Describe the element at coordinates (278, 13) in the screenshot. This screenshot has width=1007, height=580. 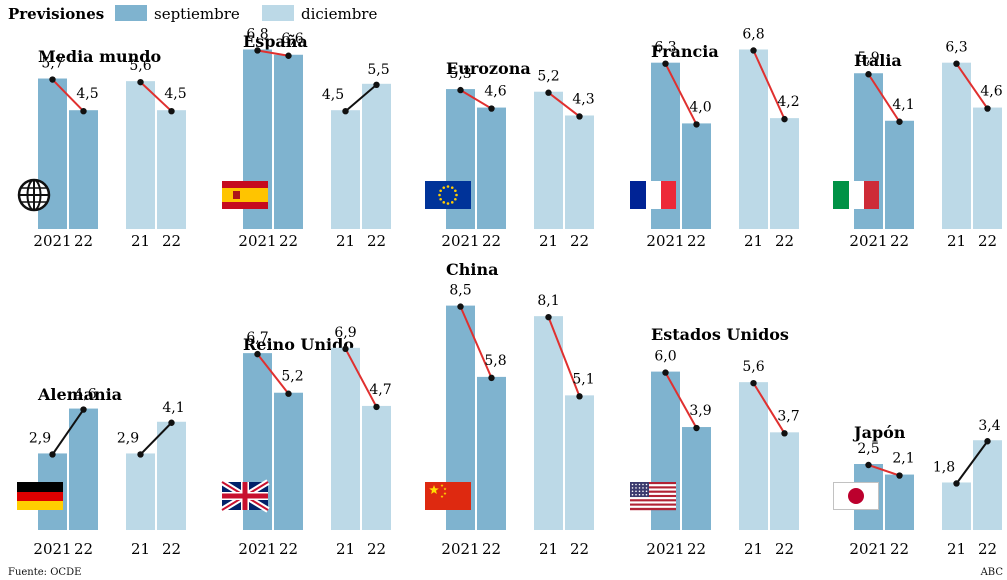
I see `legend-swatch-december` at that location.